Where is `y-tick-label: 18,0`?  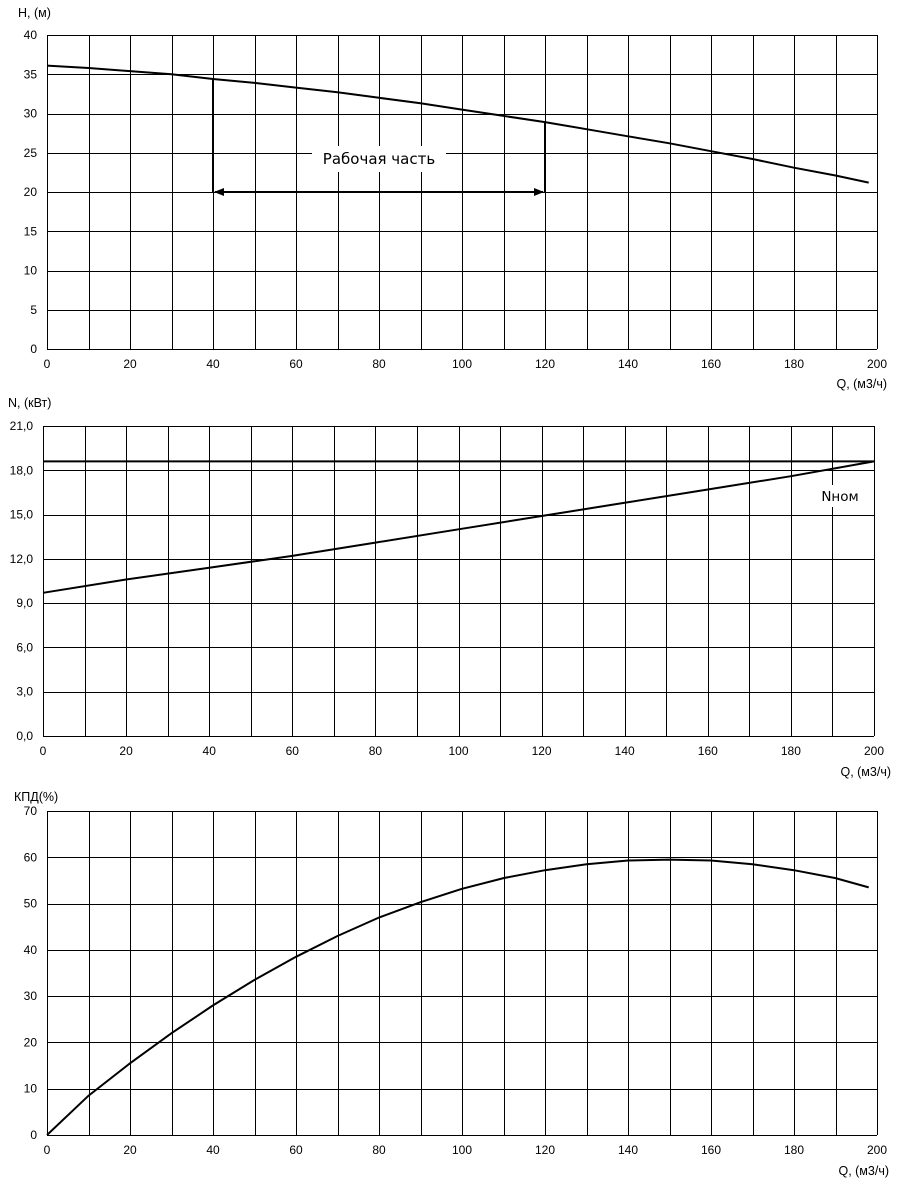 y-tick-label: 18,0 is located at coordinates (22, 470).